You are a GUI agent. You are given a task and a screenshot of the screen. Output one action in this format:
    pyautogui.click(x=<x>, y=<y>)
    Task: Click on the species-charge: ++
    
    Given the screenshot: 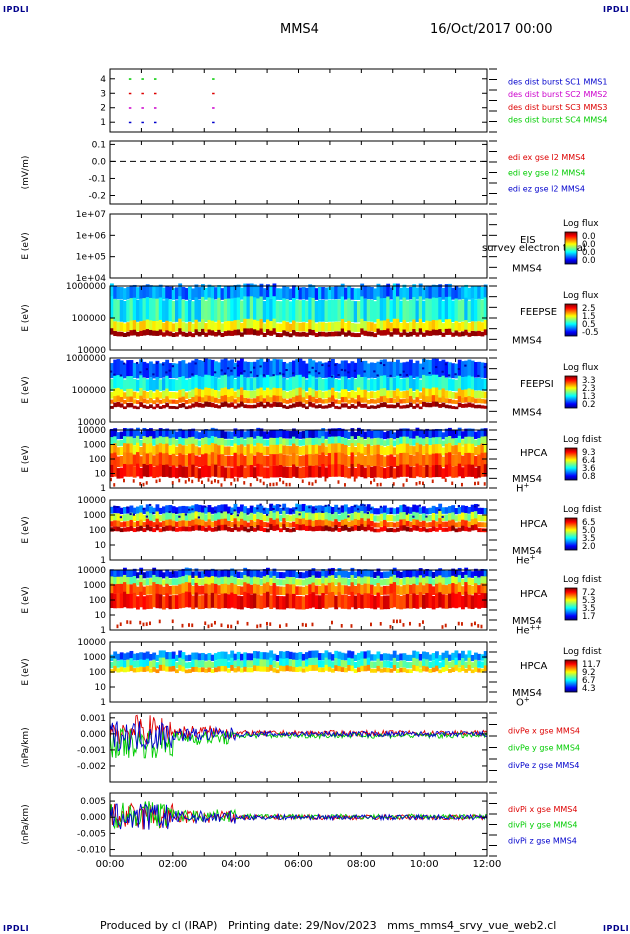 What is the action you would take?
    pyautogui.click(x=536, y=628)
    